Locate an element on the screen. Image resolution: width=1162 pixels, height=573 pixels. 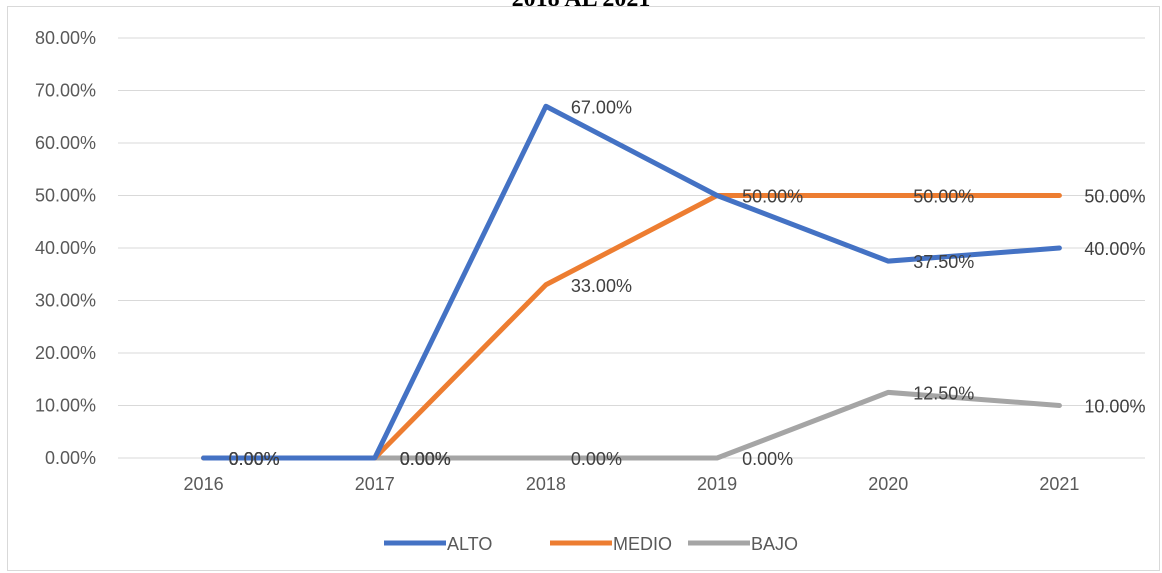
x-tick-label: 2016 is located at coordinates (204, 484).